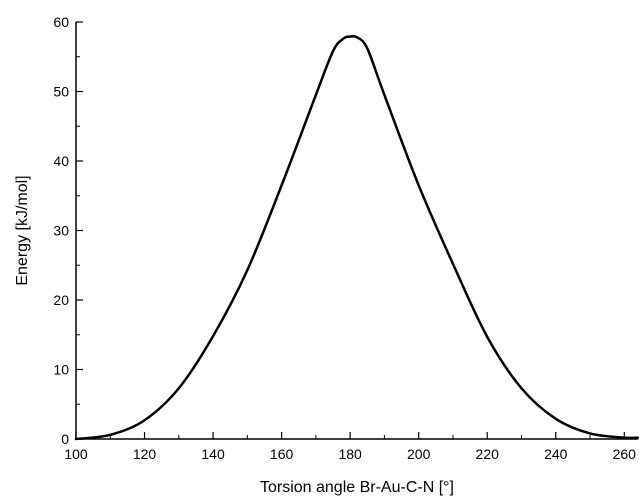 The image size is (639, 497). What do you see at coordinates (61, 22) in the screenshot?
I see `y-tick-label: 60` at bounding box center [61, 22].